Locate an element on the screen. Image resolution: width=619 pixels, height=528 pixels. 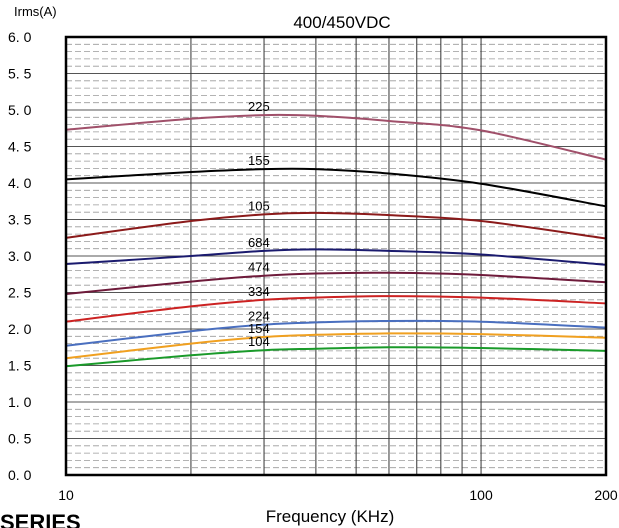
y-tick-label: 4. 0 is located at coordinates (20, 183).